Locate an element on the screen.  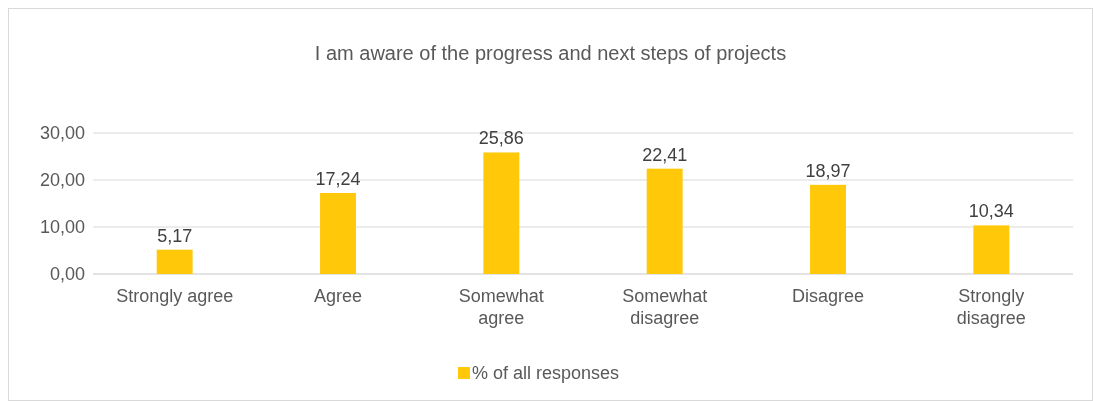
legend-label: % of all responses is located at coordinates (545, 373).